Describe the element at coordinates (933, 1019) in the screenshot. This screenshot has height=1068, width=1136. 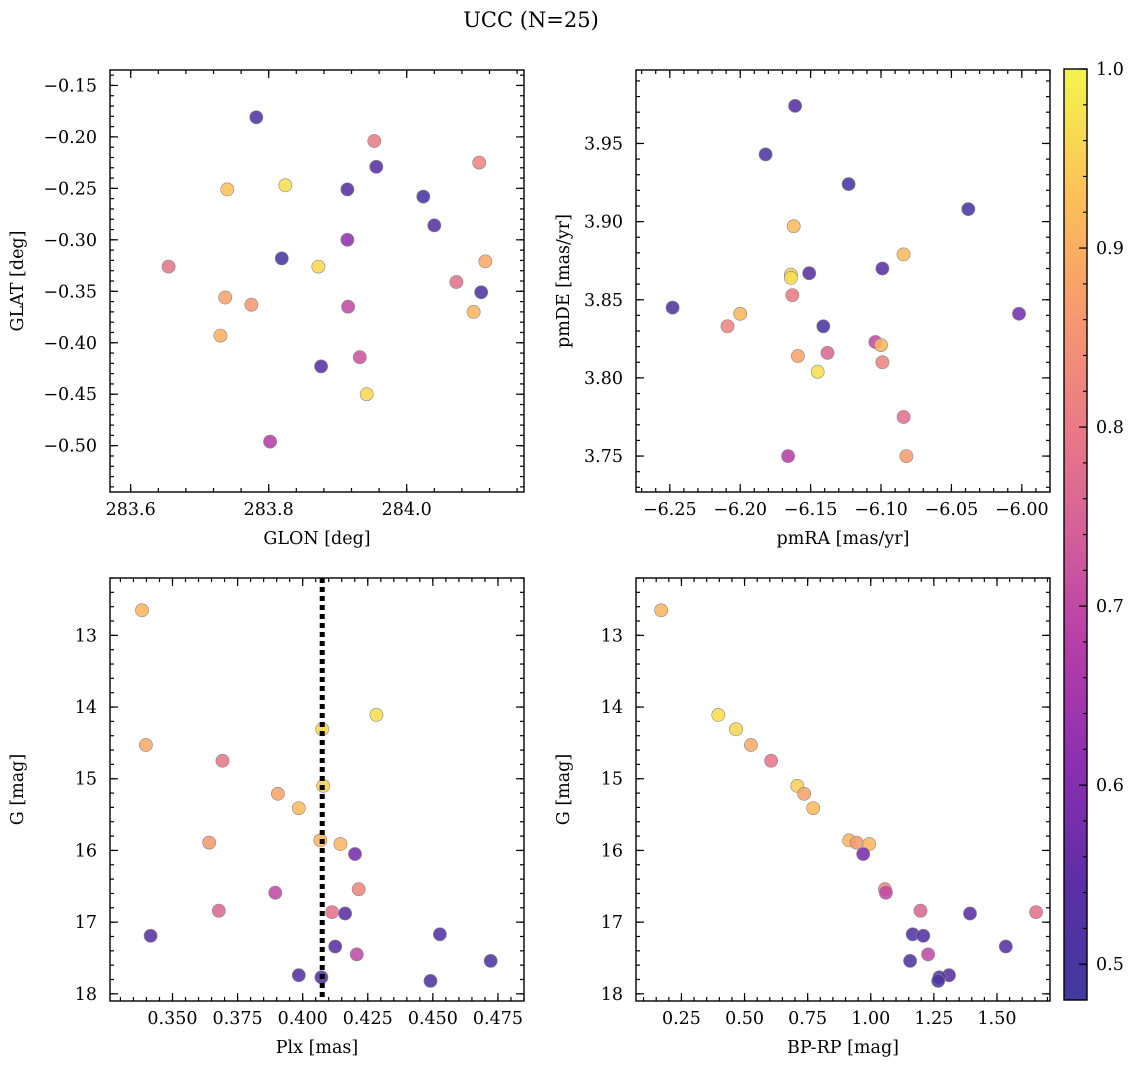
I see `x-tick-label: 1.25` at that location.